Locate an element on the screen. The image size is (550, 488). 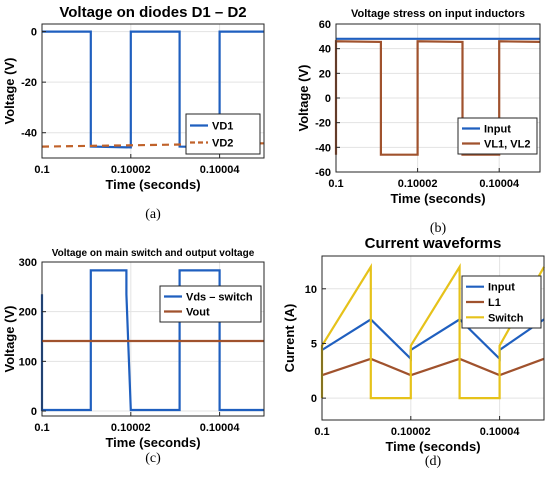
chart-title: Current waveforms is located at coordinates (433, 243).